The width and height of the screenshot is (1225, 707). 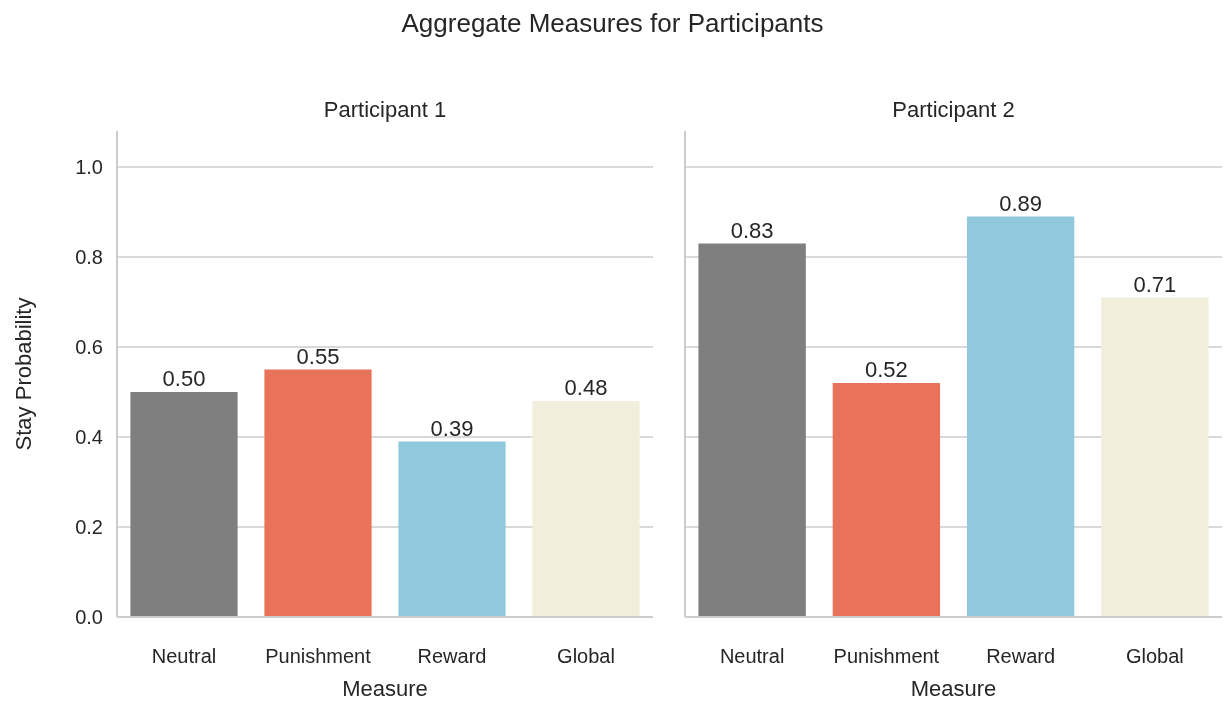 What do you see at coordinates (586, 387) in the screenshot?
I see `data-label: 0.48` at bounding box center [586, 387].